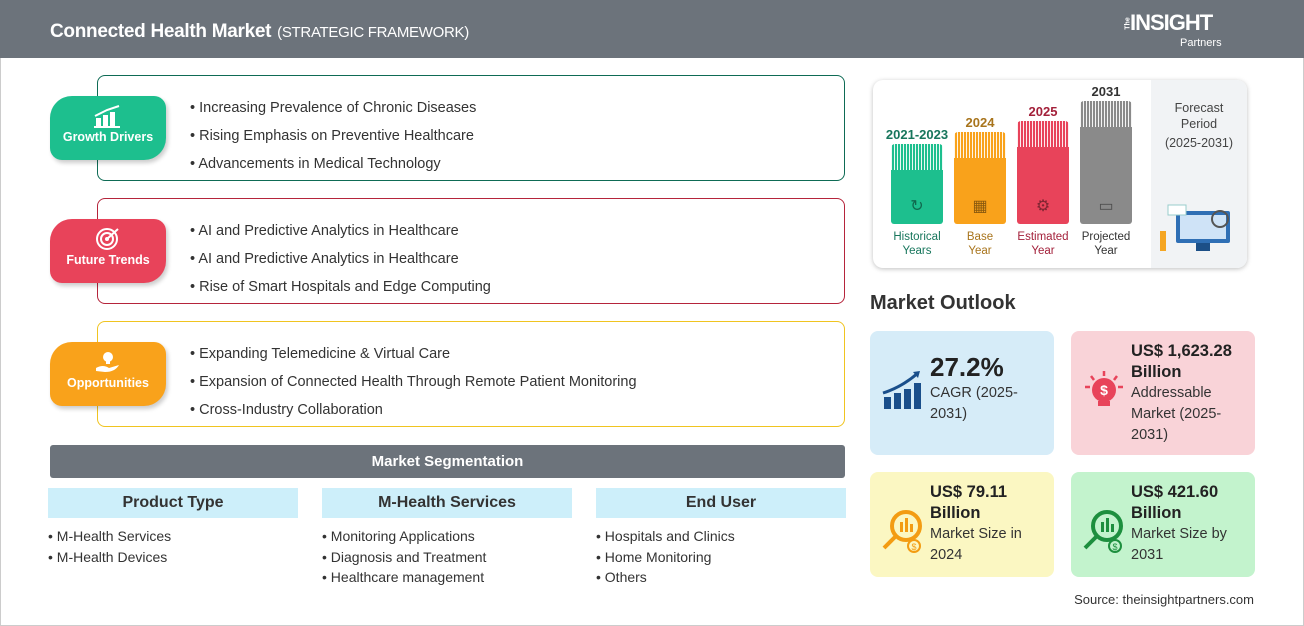 This screenshot has height=626, width=1304. Describe the element at coordinates (917, 134) in the screenshot. I see `period-year: 2021-2023` at that location.